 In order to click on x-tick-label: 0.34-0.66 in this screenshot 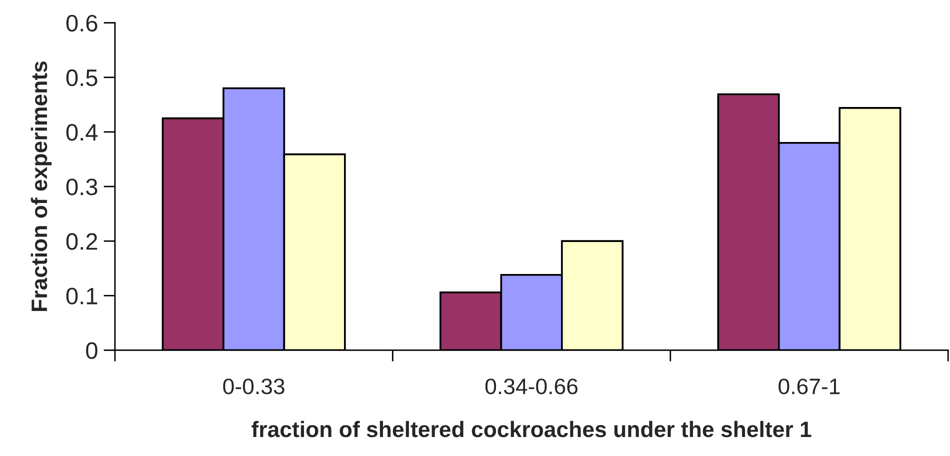, I will do `click(531, 386)`.